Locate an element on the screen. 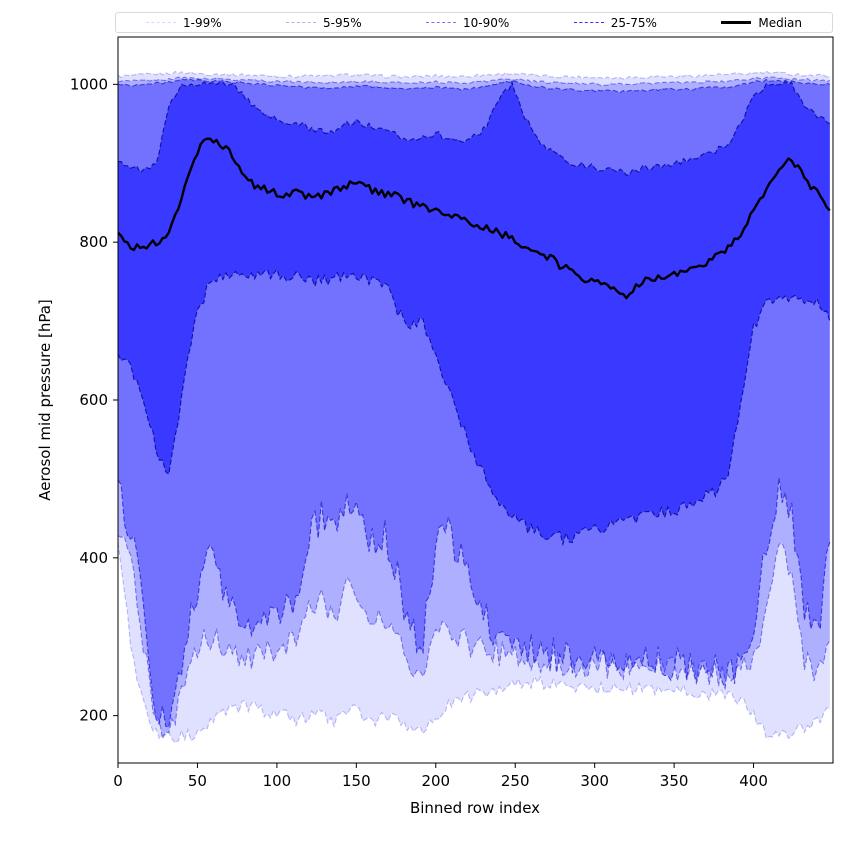 Image resolution: width=850 pixels, height=850 pixels. x-tick-label: 150 is located at coordinates (356, 781).